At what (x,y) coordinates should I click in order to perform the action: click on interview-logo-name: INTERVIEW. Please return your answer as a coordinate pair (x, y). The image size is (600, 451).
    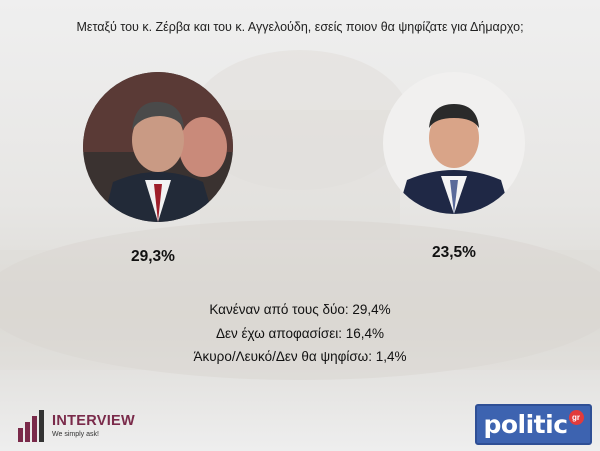
    Looking at the image, I should click on (93, 421).